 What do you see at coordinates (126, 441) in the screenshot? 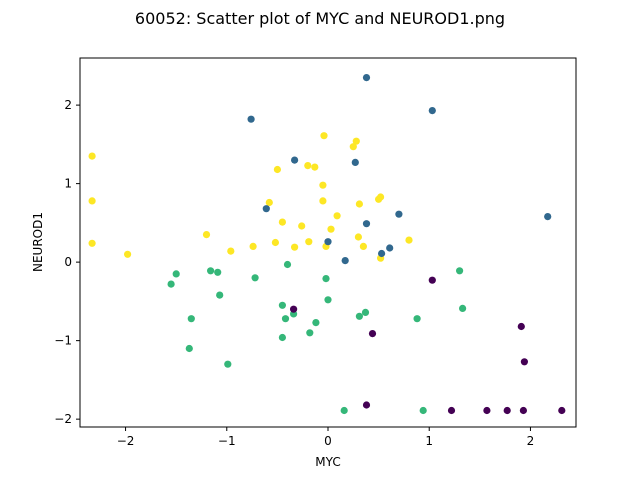
I see `x-tick-label: −2` at bounding box center [126, 441].